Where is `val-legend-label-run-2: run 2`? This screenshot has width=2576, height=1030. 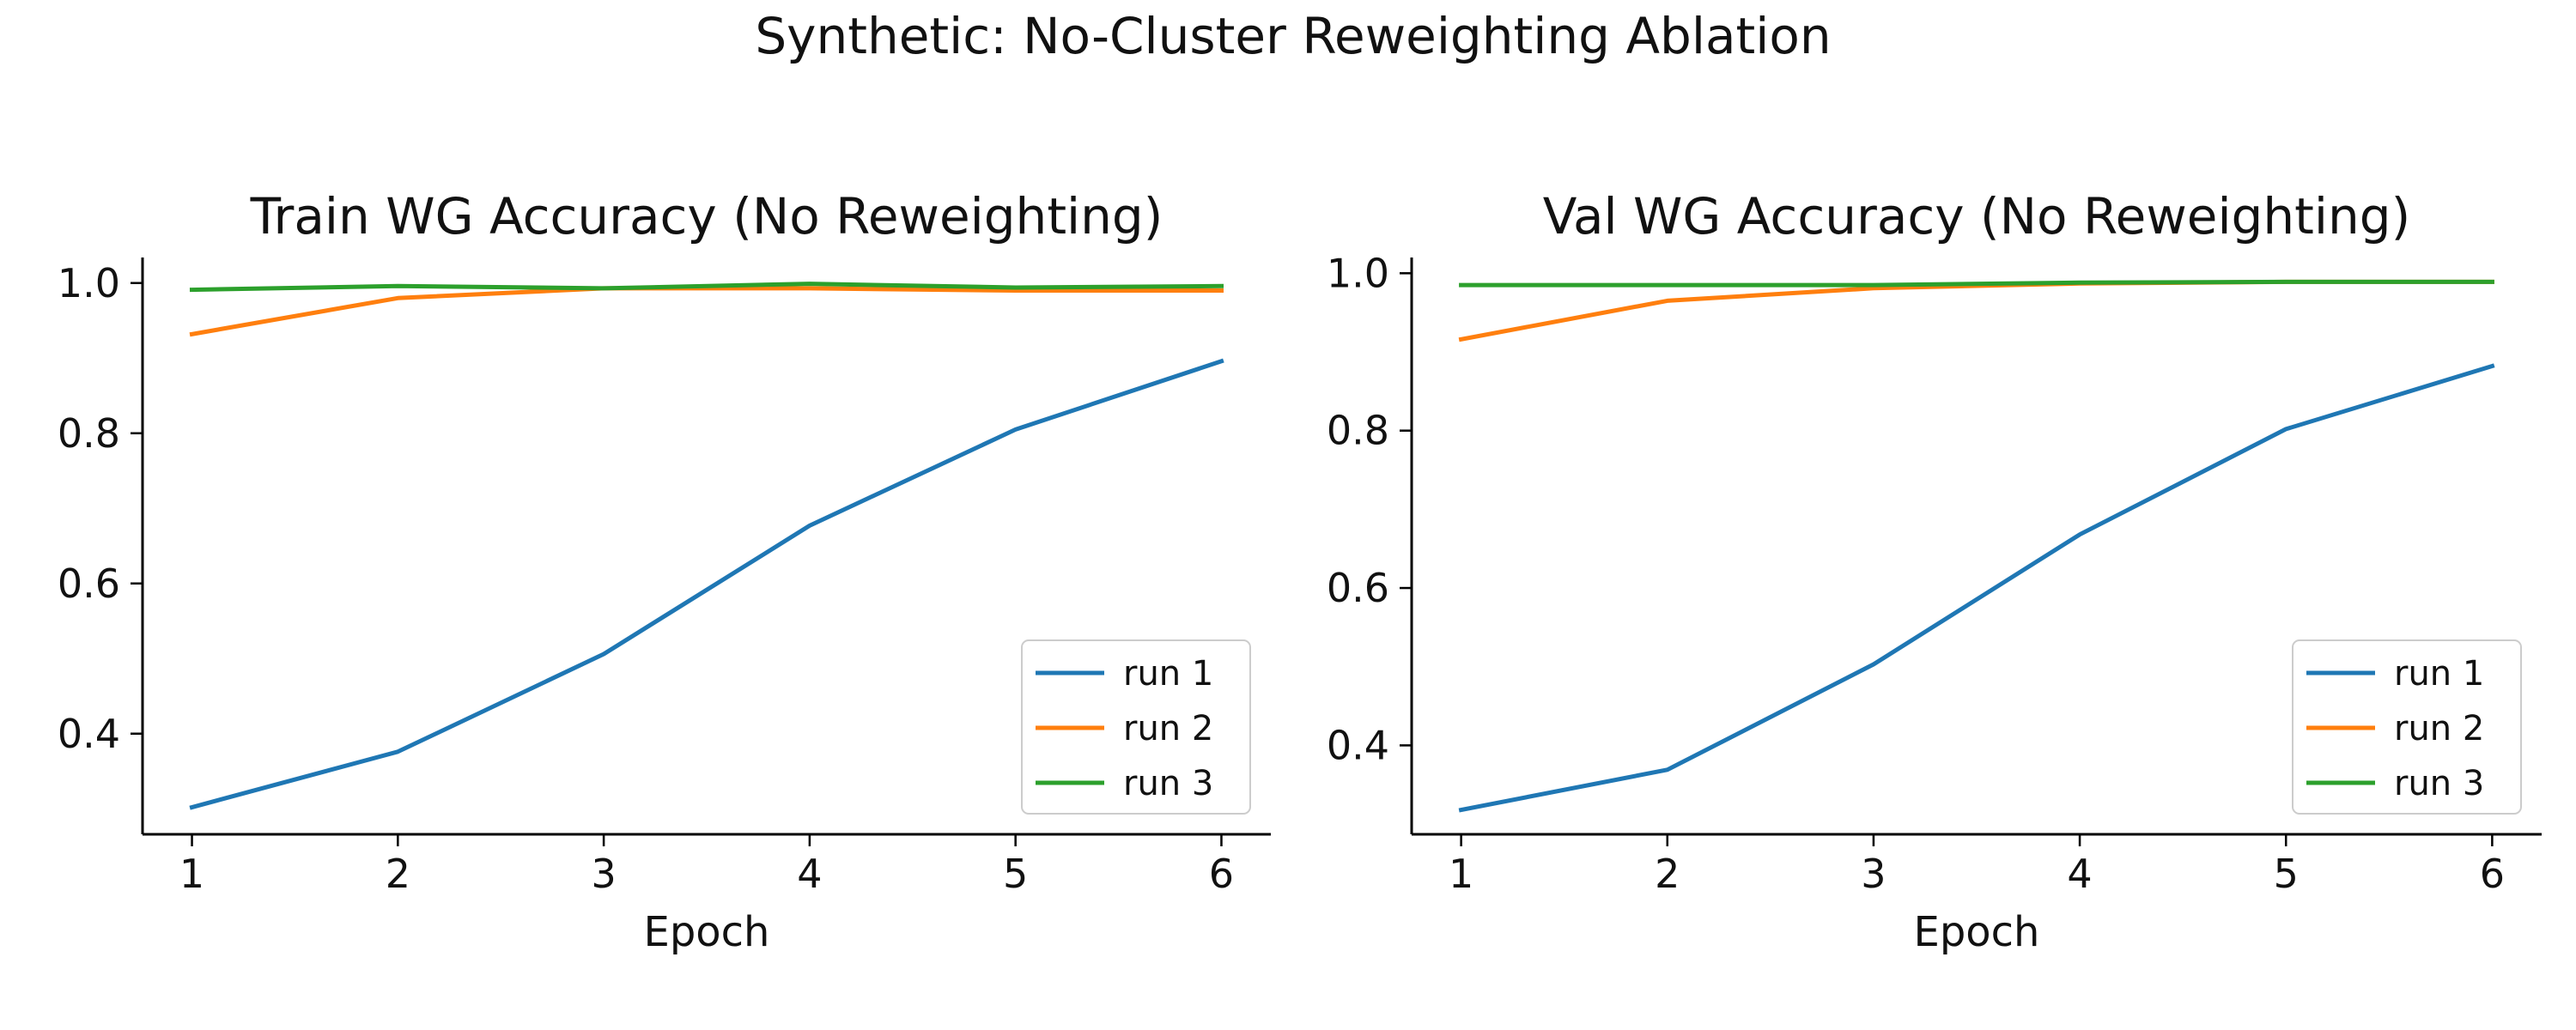 val-legend-label-run-2: run 2 is located at coordinates (2439, 728).